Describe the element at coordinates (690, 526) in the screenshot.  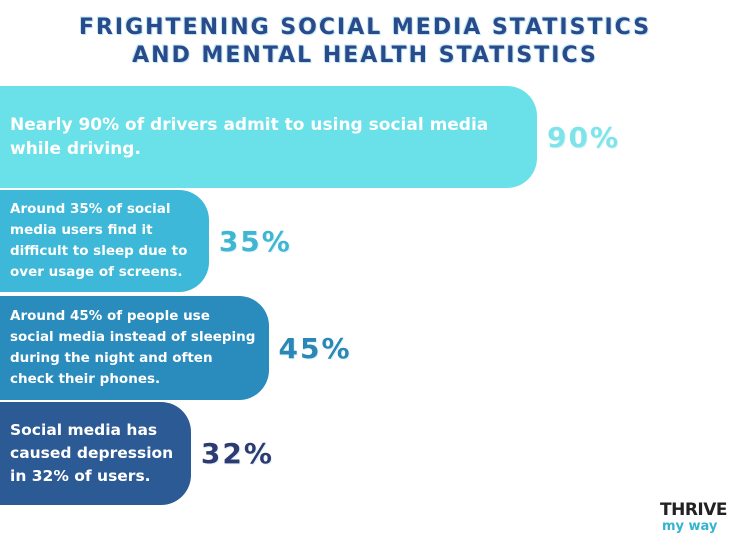
I see `logo: my way` at that location.